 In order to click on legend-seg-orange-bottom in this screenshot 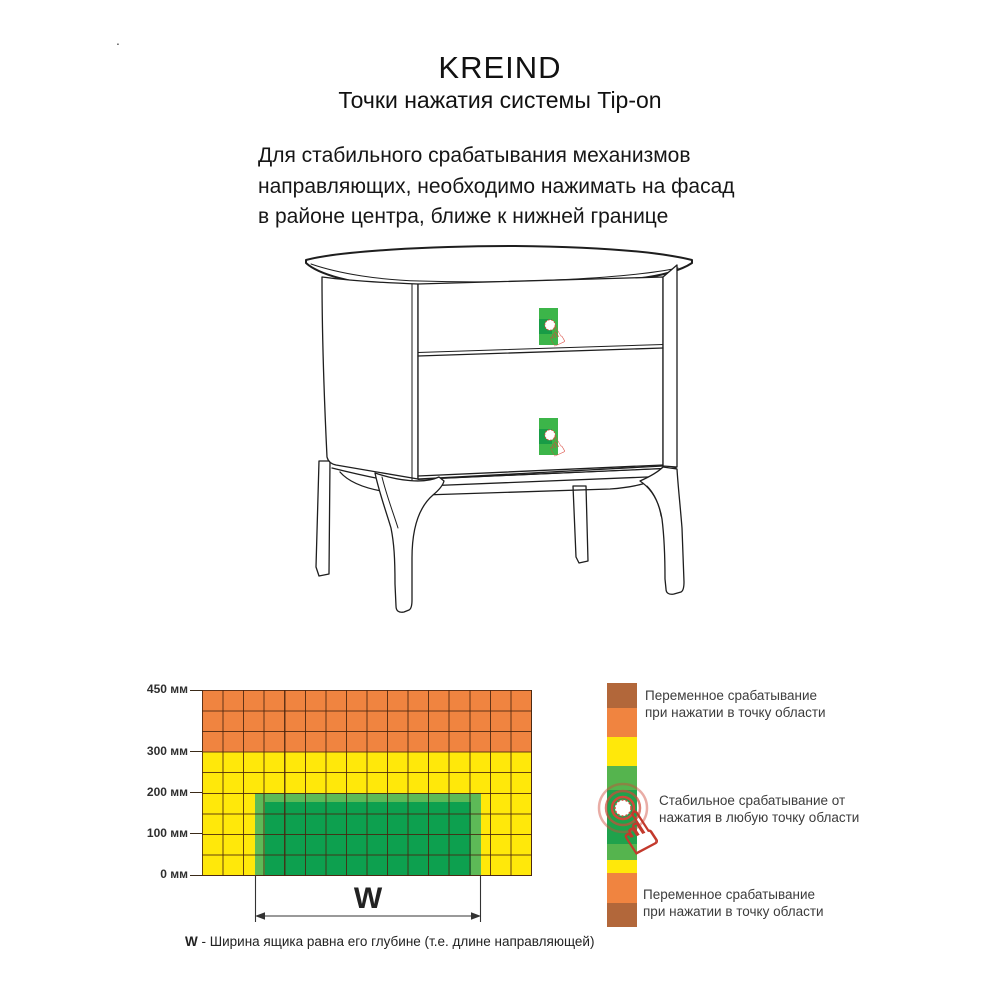, I will do `click(622, 888)`.